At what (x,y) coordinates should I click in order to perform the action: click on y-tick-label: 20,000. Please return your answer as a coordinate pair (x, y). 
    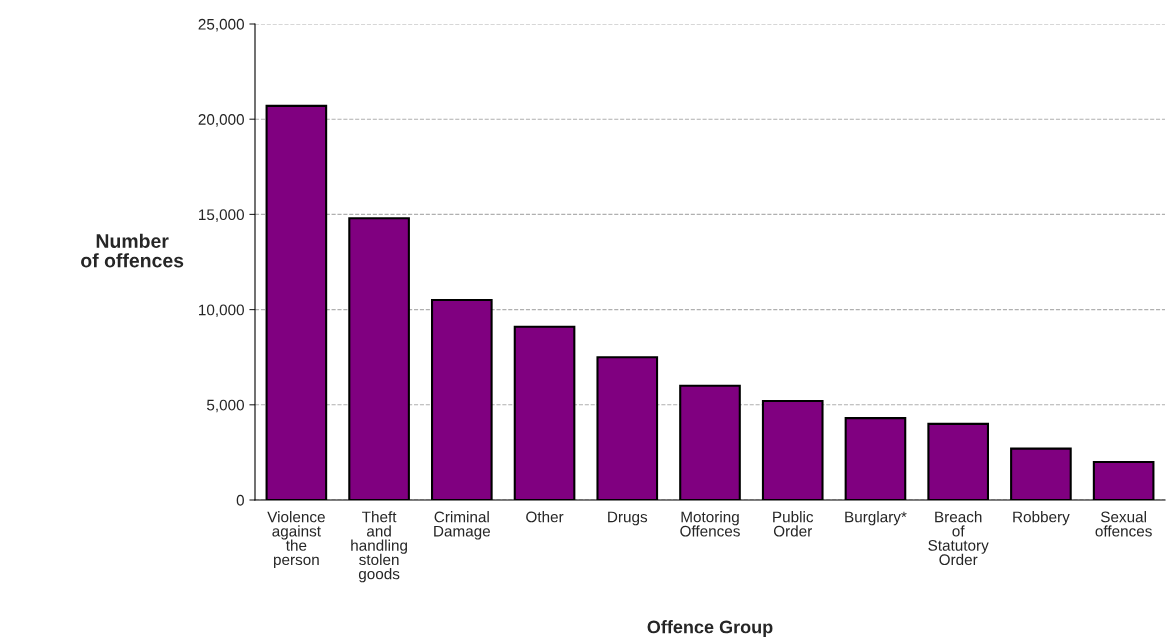
    Looking at the image, I should click on (221, 120).